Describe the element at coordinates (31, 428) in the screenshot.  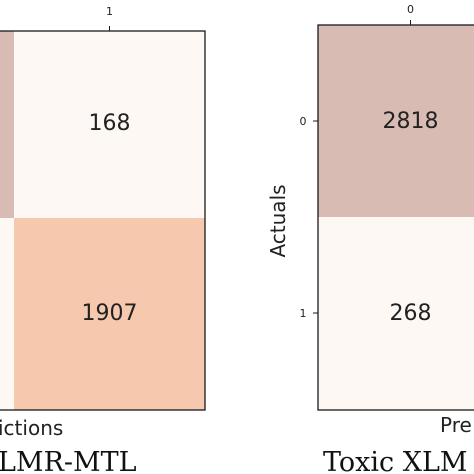
I see `left-xlabel-fragment: ictions` at that location.